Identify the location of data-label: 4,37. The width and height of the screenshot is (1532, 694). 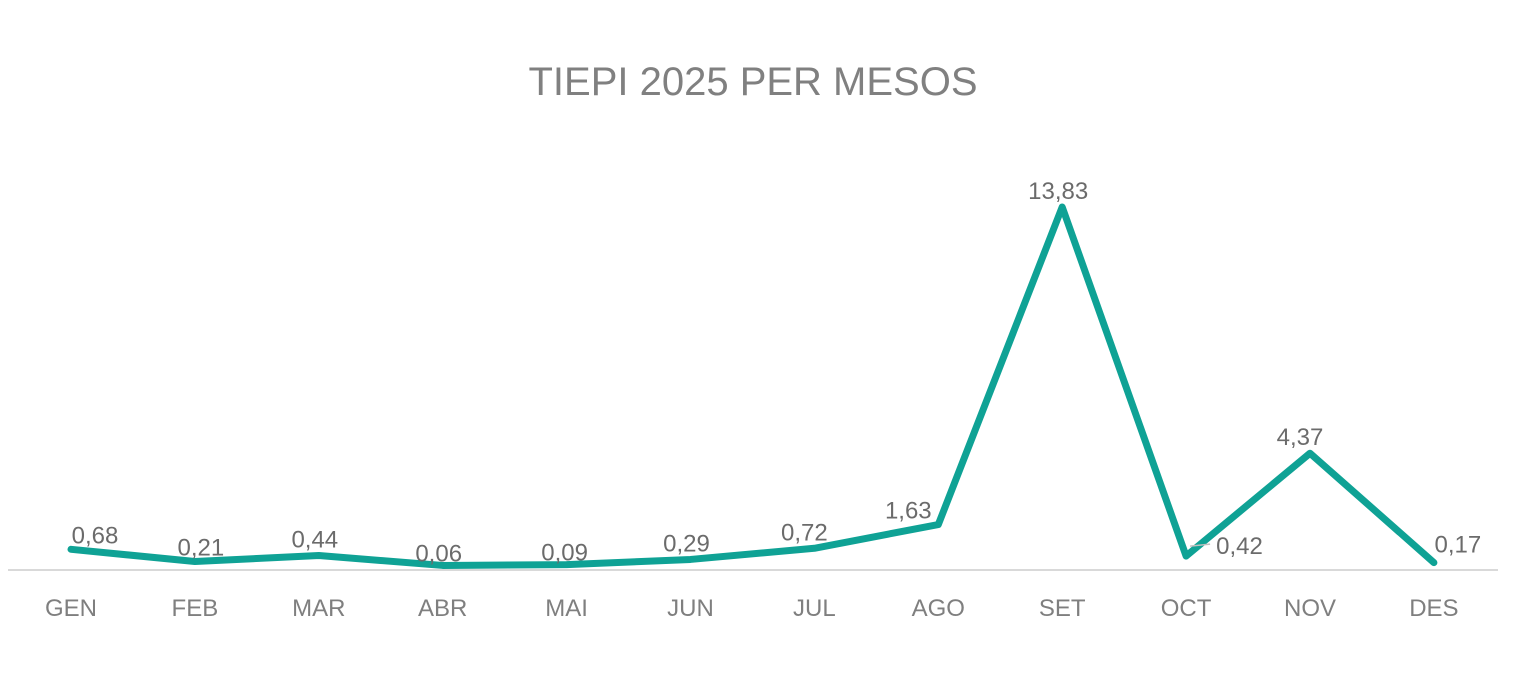
(1300, 437).